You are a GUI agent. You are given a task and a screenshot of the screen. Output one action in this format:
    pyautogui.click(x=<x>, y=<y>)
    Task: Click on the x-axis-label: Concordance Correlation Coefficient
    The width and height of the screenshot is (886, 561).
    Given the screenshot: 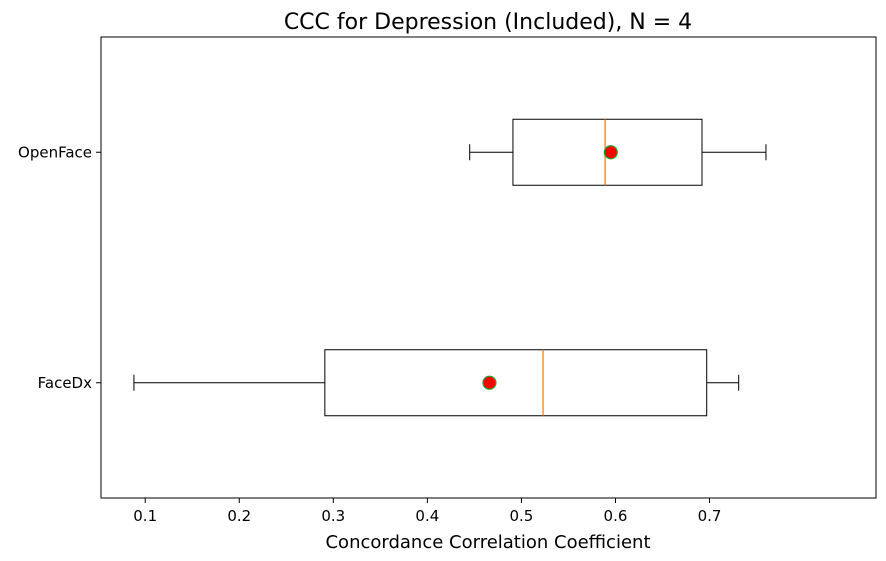 What is the action you would take?
    pyautogui.click(x=487, y=542)
    